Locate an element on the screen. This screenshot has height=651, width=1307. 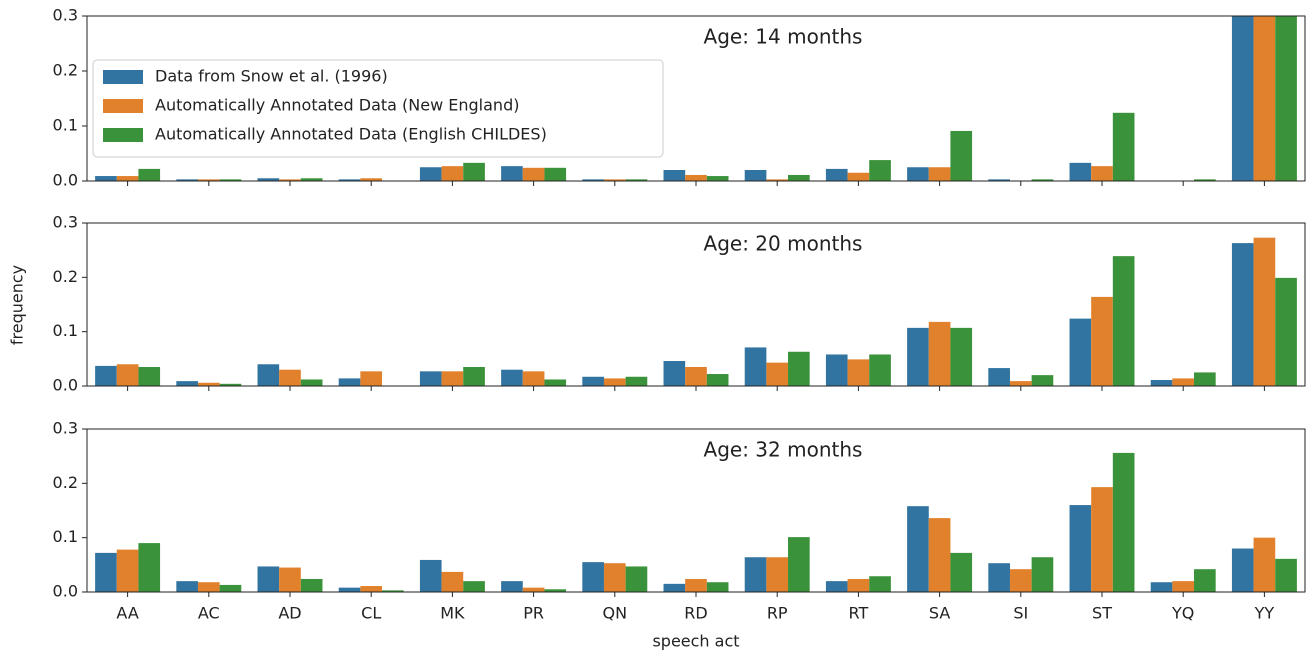
x-tick-label: CL is located at coordinates (371, 613).